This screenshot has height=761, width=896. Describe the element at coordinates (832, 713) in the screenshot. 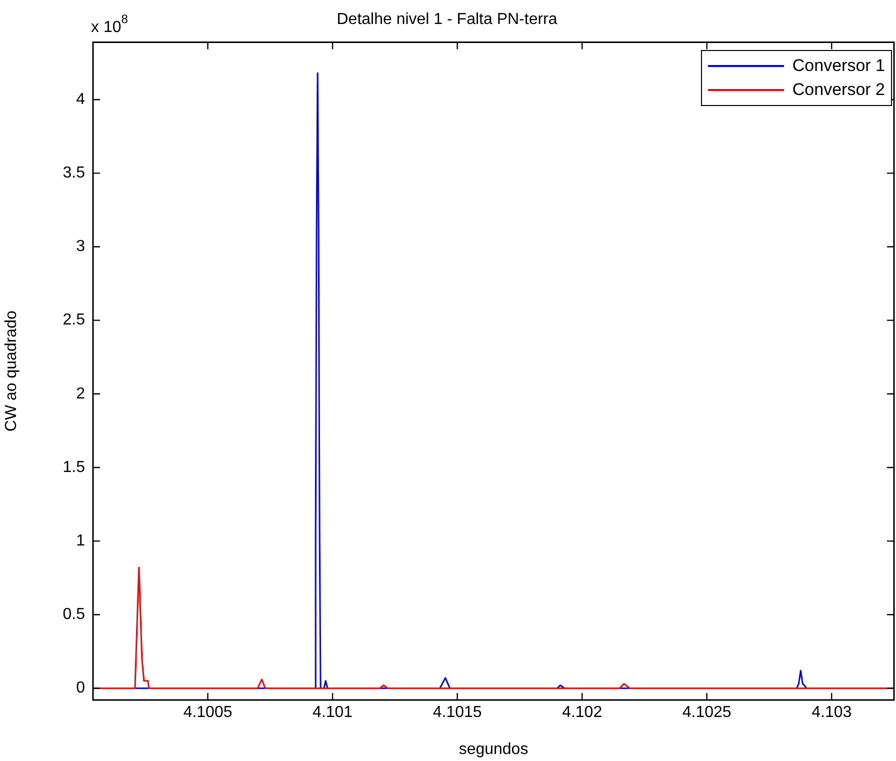

I see `x-tick-label: 4.103` at that location.